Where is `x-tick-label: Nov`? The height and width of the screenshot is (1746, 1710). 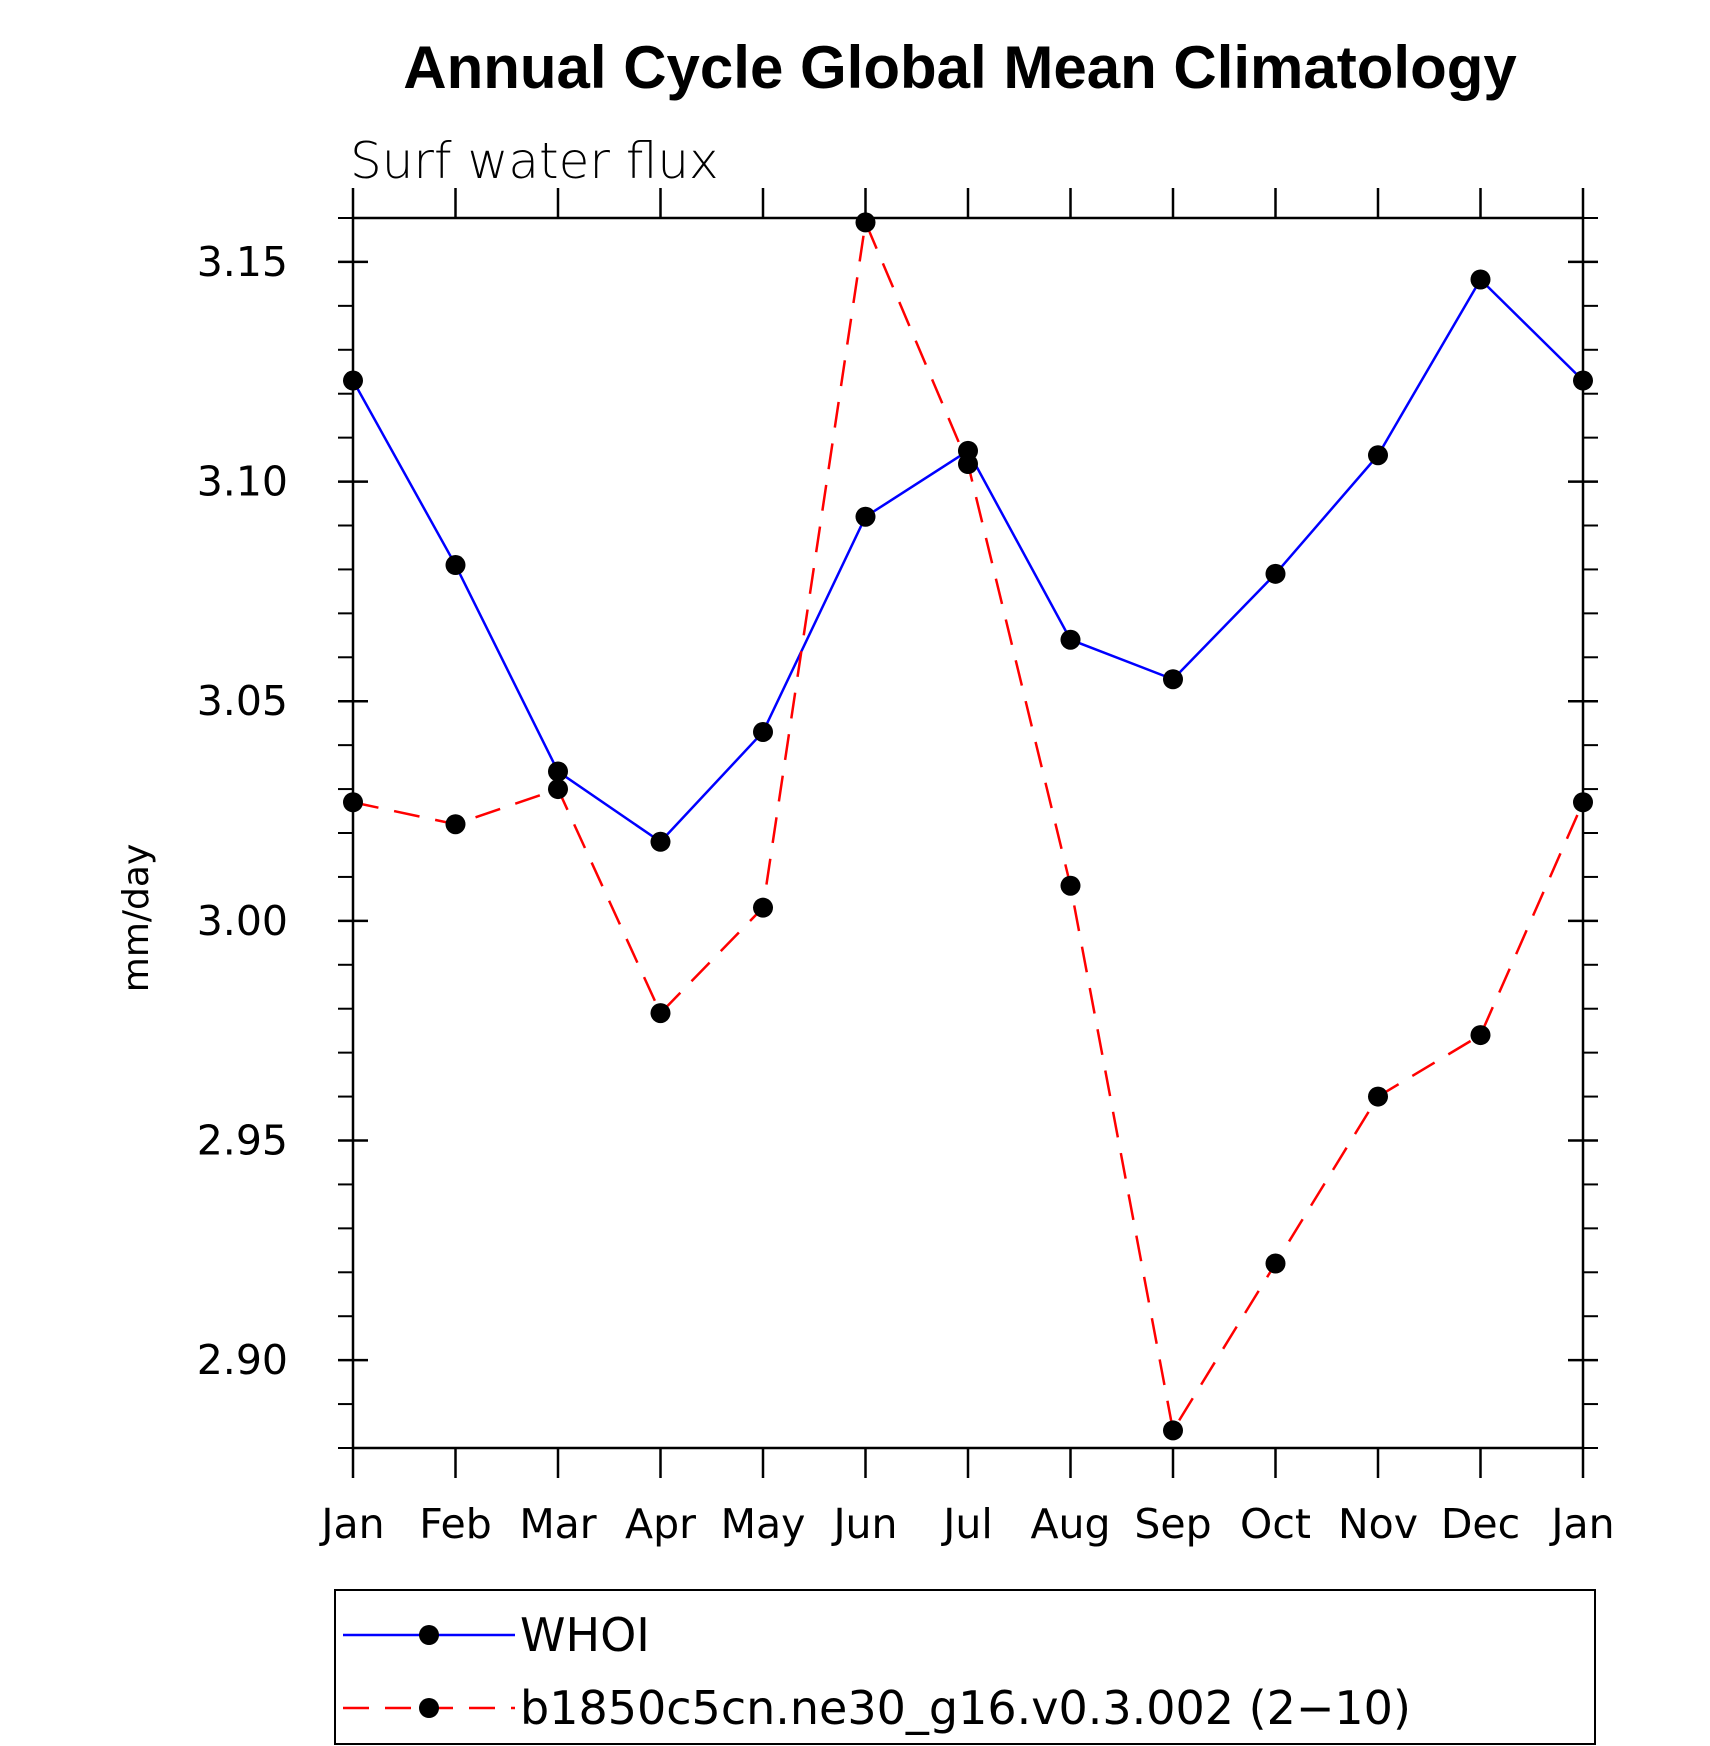
x-tick-label: Nov is located at coordinates (1378, 1524).